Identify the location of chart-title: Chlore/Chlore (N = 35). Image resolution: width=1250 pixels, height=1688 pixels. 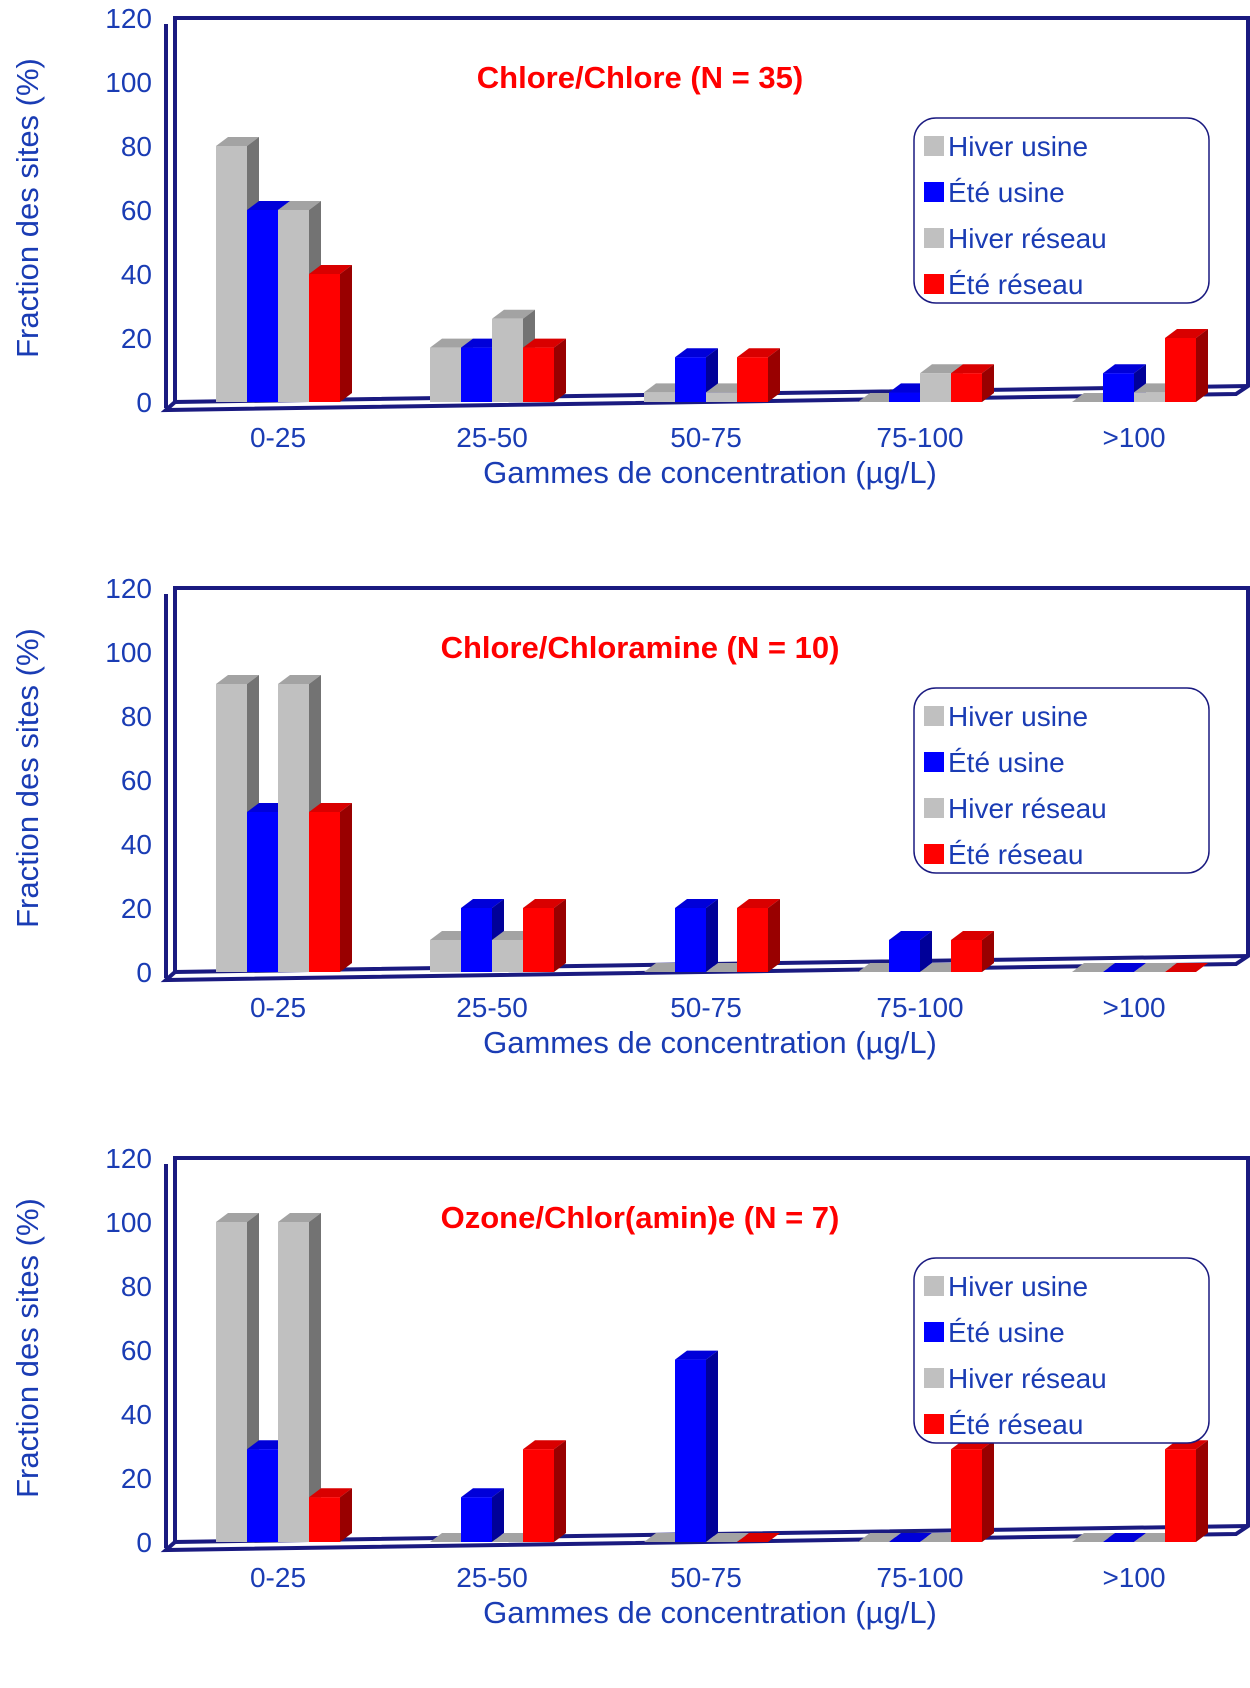
(640, 77).